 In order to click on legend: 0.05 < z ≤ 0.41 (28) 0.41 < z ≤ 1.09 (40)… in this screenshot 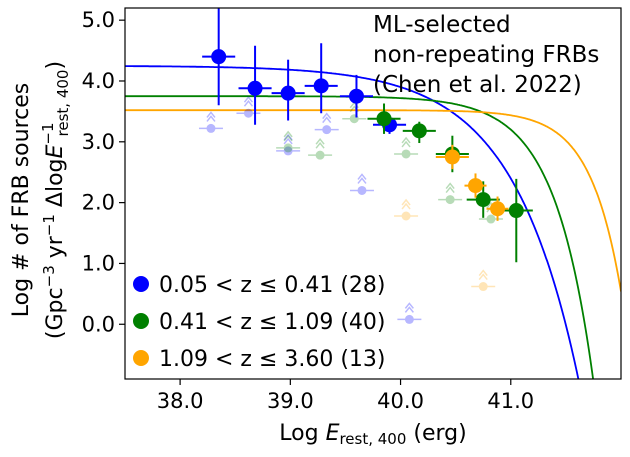, I will do `click(259, 322)`.